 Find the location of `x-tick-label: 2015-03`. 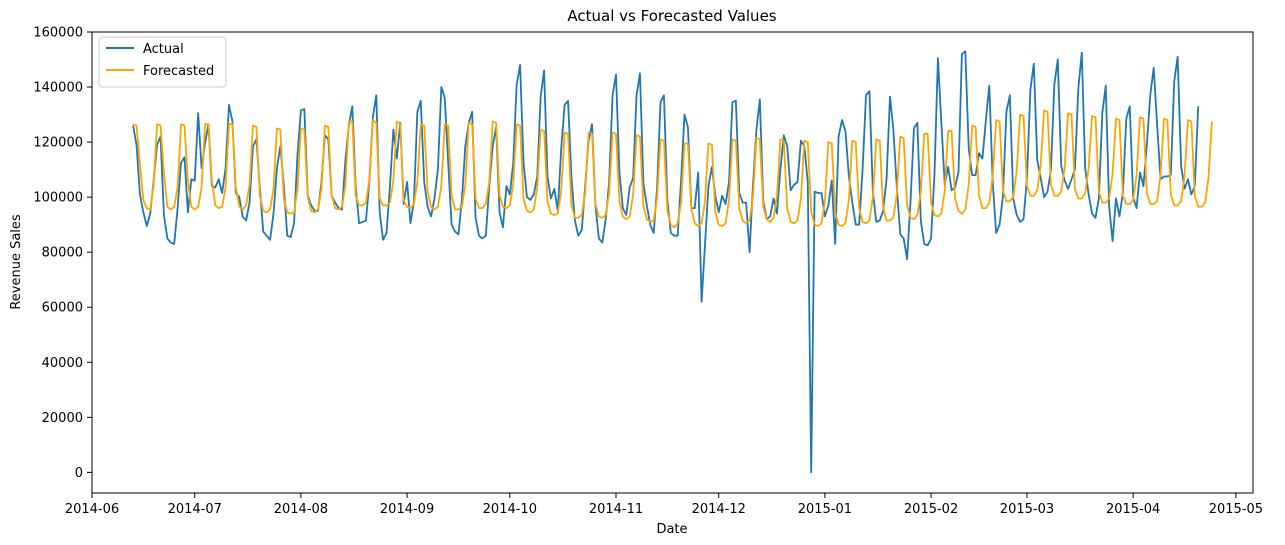

x-tick-label: 2015-03 is located at coordinates (1027, 509).